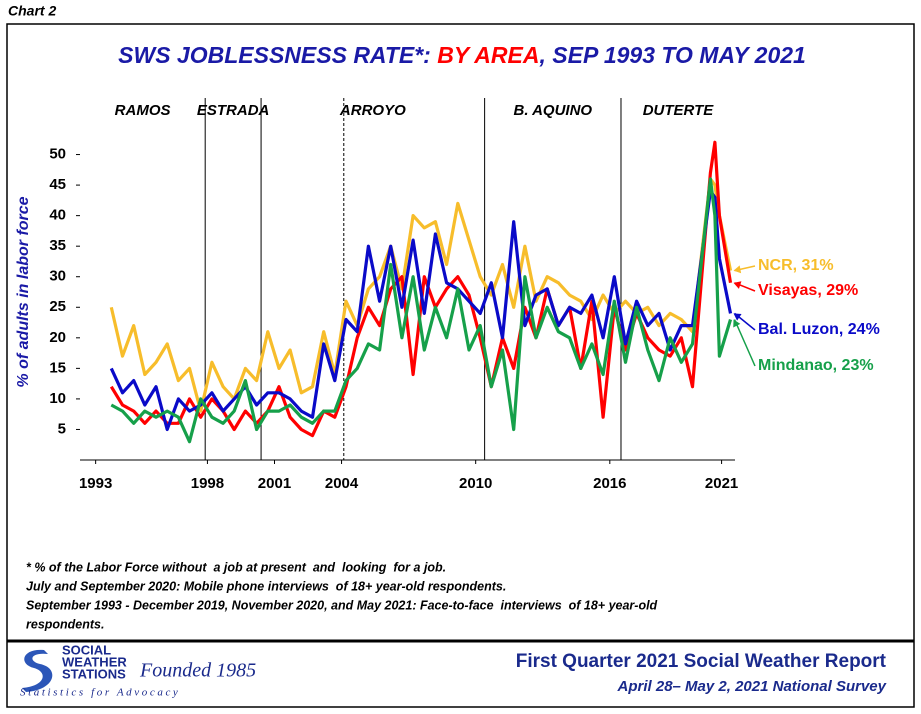  What do you see at coordinates (57, 398) in the screenshot?
I see `y-tick-label: 10` at bounding box center [57, 398].